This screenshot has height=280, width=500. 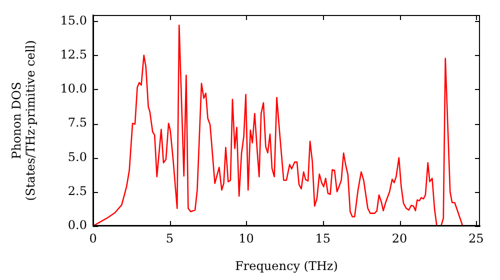 What do you see at coordinates (77, 123) in the screenshot?
I see `y-tick-label: 7.5` at bounding box center [77, 123].